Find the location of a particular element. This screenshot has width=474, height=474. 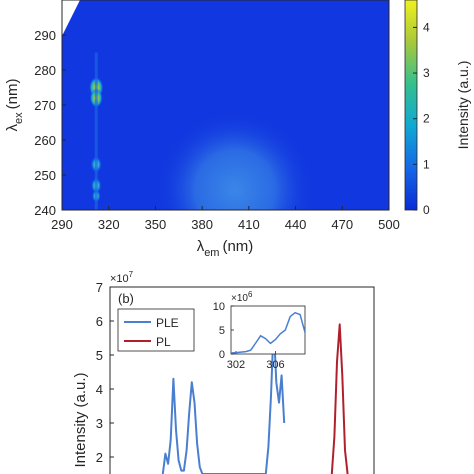

heatmap-y-ticks: 240 250 260 270 280 290 is located at coordinates (50, 123).